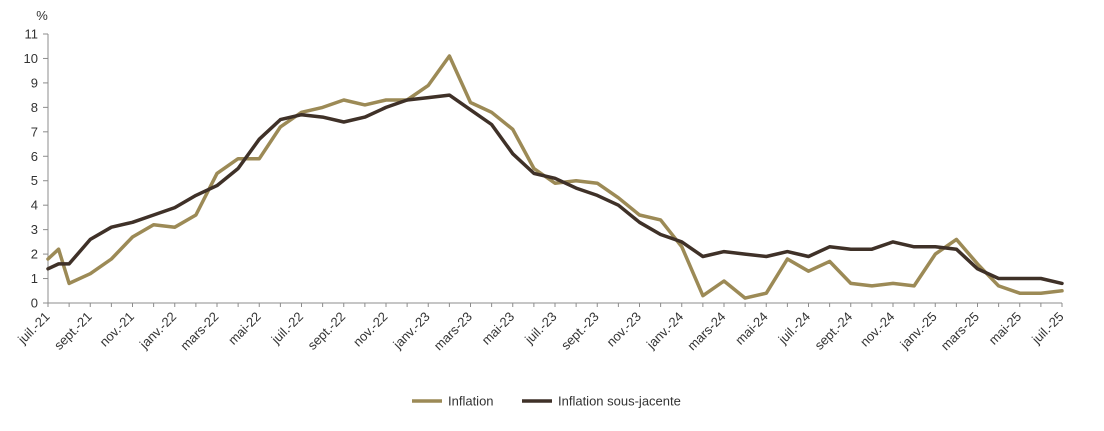 The image size is (1104, 431). Describe the element at coordinates (116, 329) in the screenshot. I see `x-tick-label: nov.-21` at that location.